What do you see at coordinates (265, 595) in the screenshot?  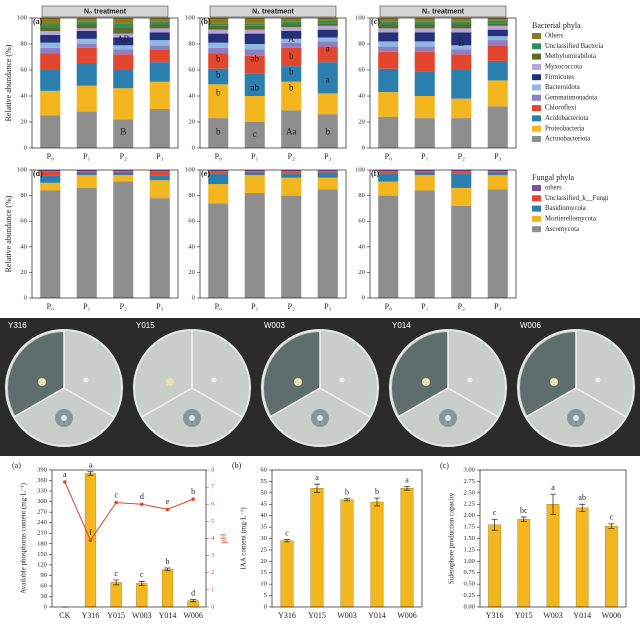 I see `y-tick-label: 5` at bounding box center [265, 595].